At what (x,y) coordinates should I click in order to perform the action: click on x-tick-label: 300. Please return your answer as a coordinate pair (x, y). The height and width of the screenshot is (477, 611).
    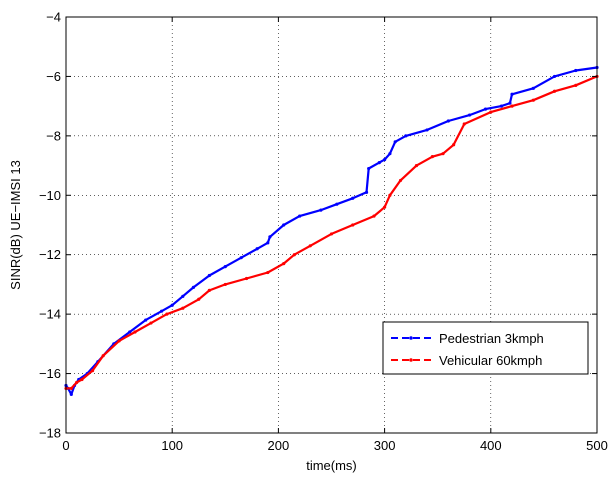
    Looking at the image, I should click on (385, 445).